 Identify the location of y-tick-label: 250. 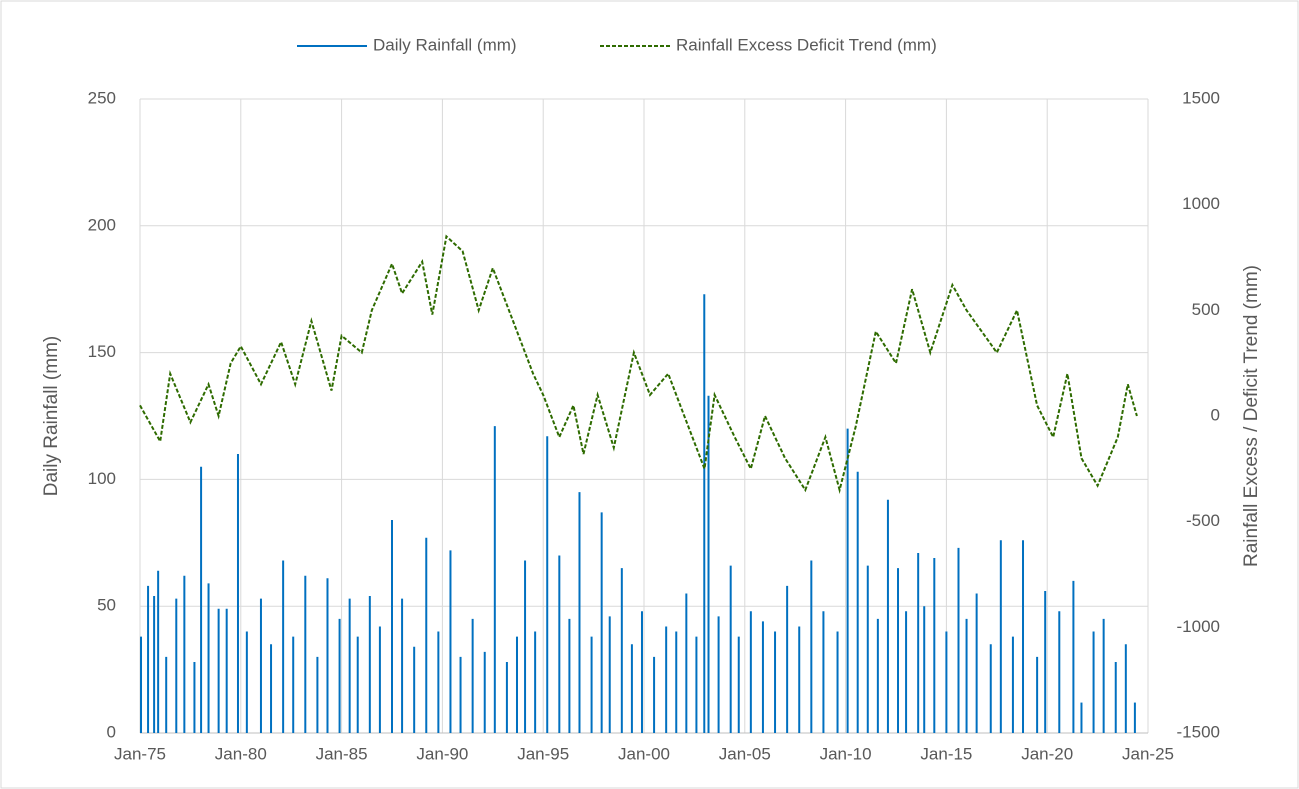
(102, 97).